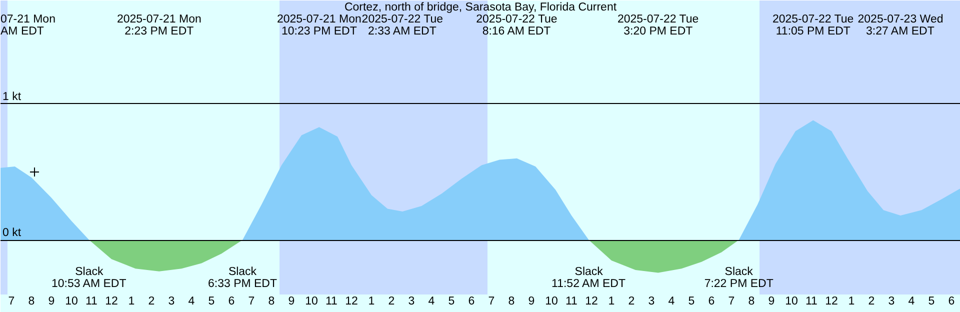  What do you see at coordinates (658, 26) in the screenshot?
I see `annotation: 2025-07-22 Tue 3:20 PM EDT` at bounding box center [658, 26].